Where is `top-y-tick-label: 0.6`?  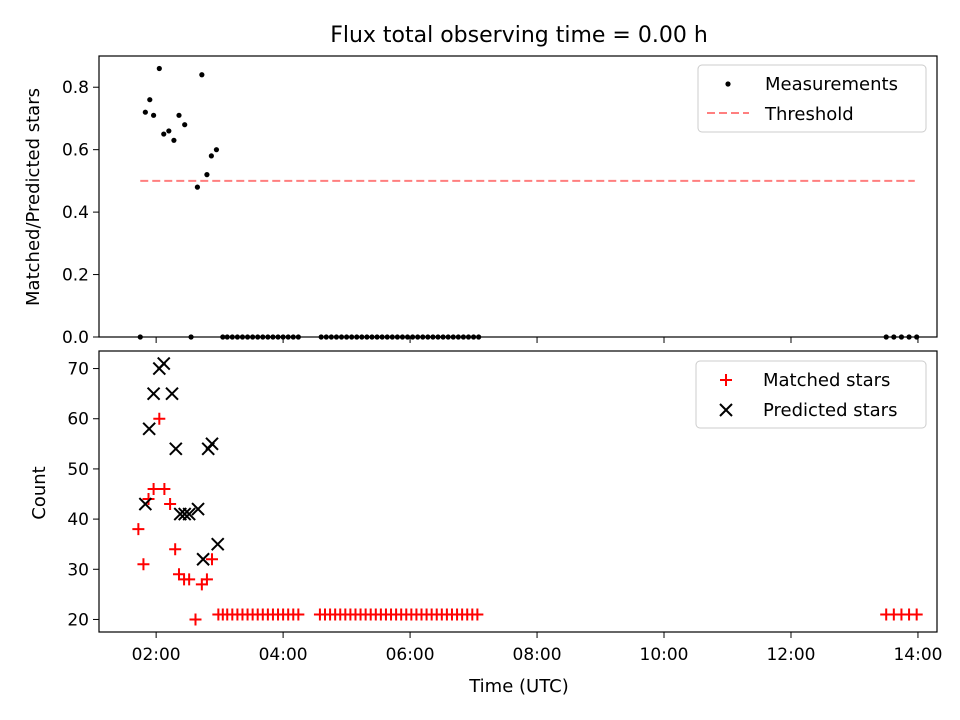
top-y-tick-label: 0.6 is located at coordinates (75, 151).